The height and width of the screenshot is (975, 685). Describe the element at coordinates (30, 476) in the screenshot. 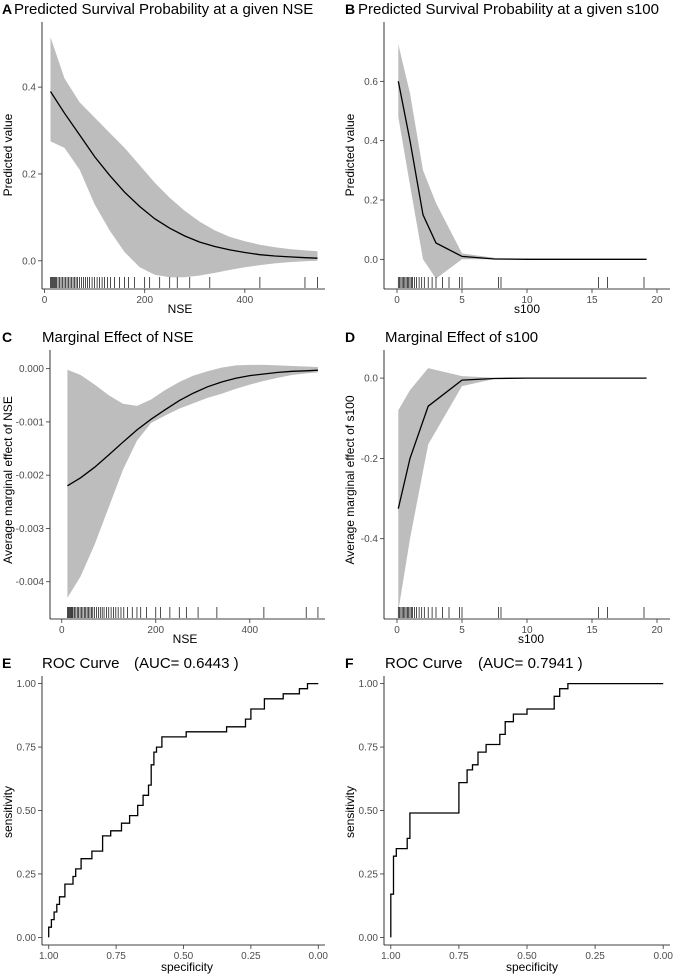

I see `panel-c-y-tick-label: -0.002` at that location.